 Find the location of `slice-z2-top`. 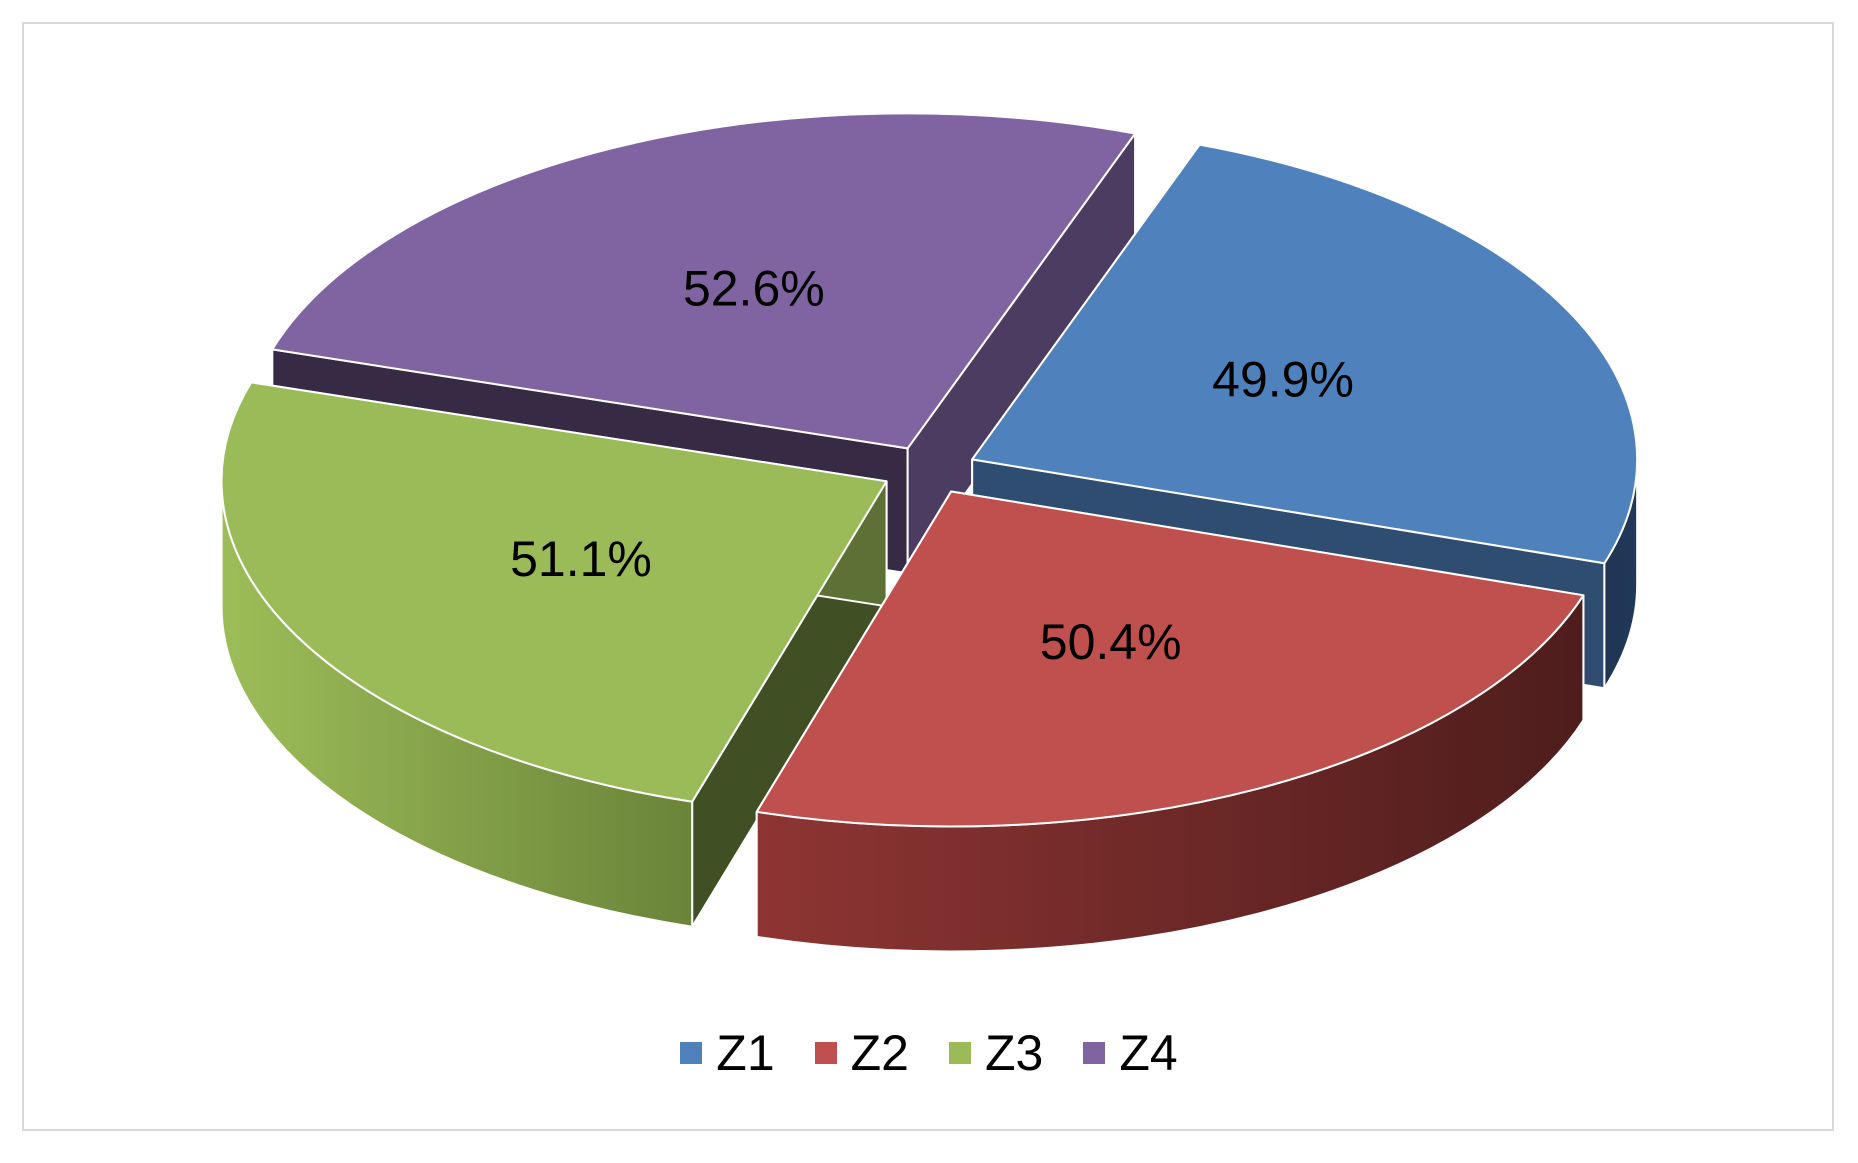

slice-z2-top is located at coordinates (1170, 659).